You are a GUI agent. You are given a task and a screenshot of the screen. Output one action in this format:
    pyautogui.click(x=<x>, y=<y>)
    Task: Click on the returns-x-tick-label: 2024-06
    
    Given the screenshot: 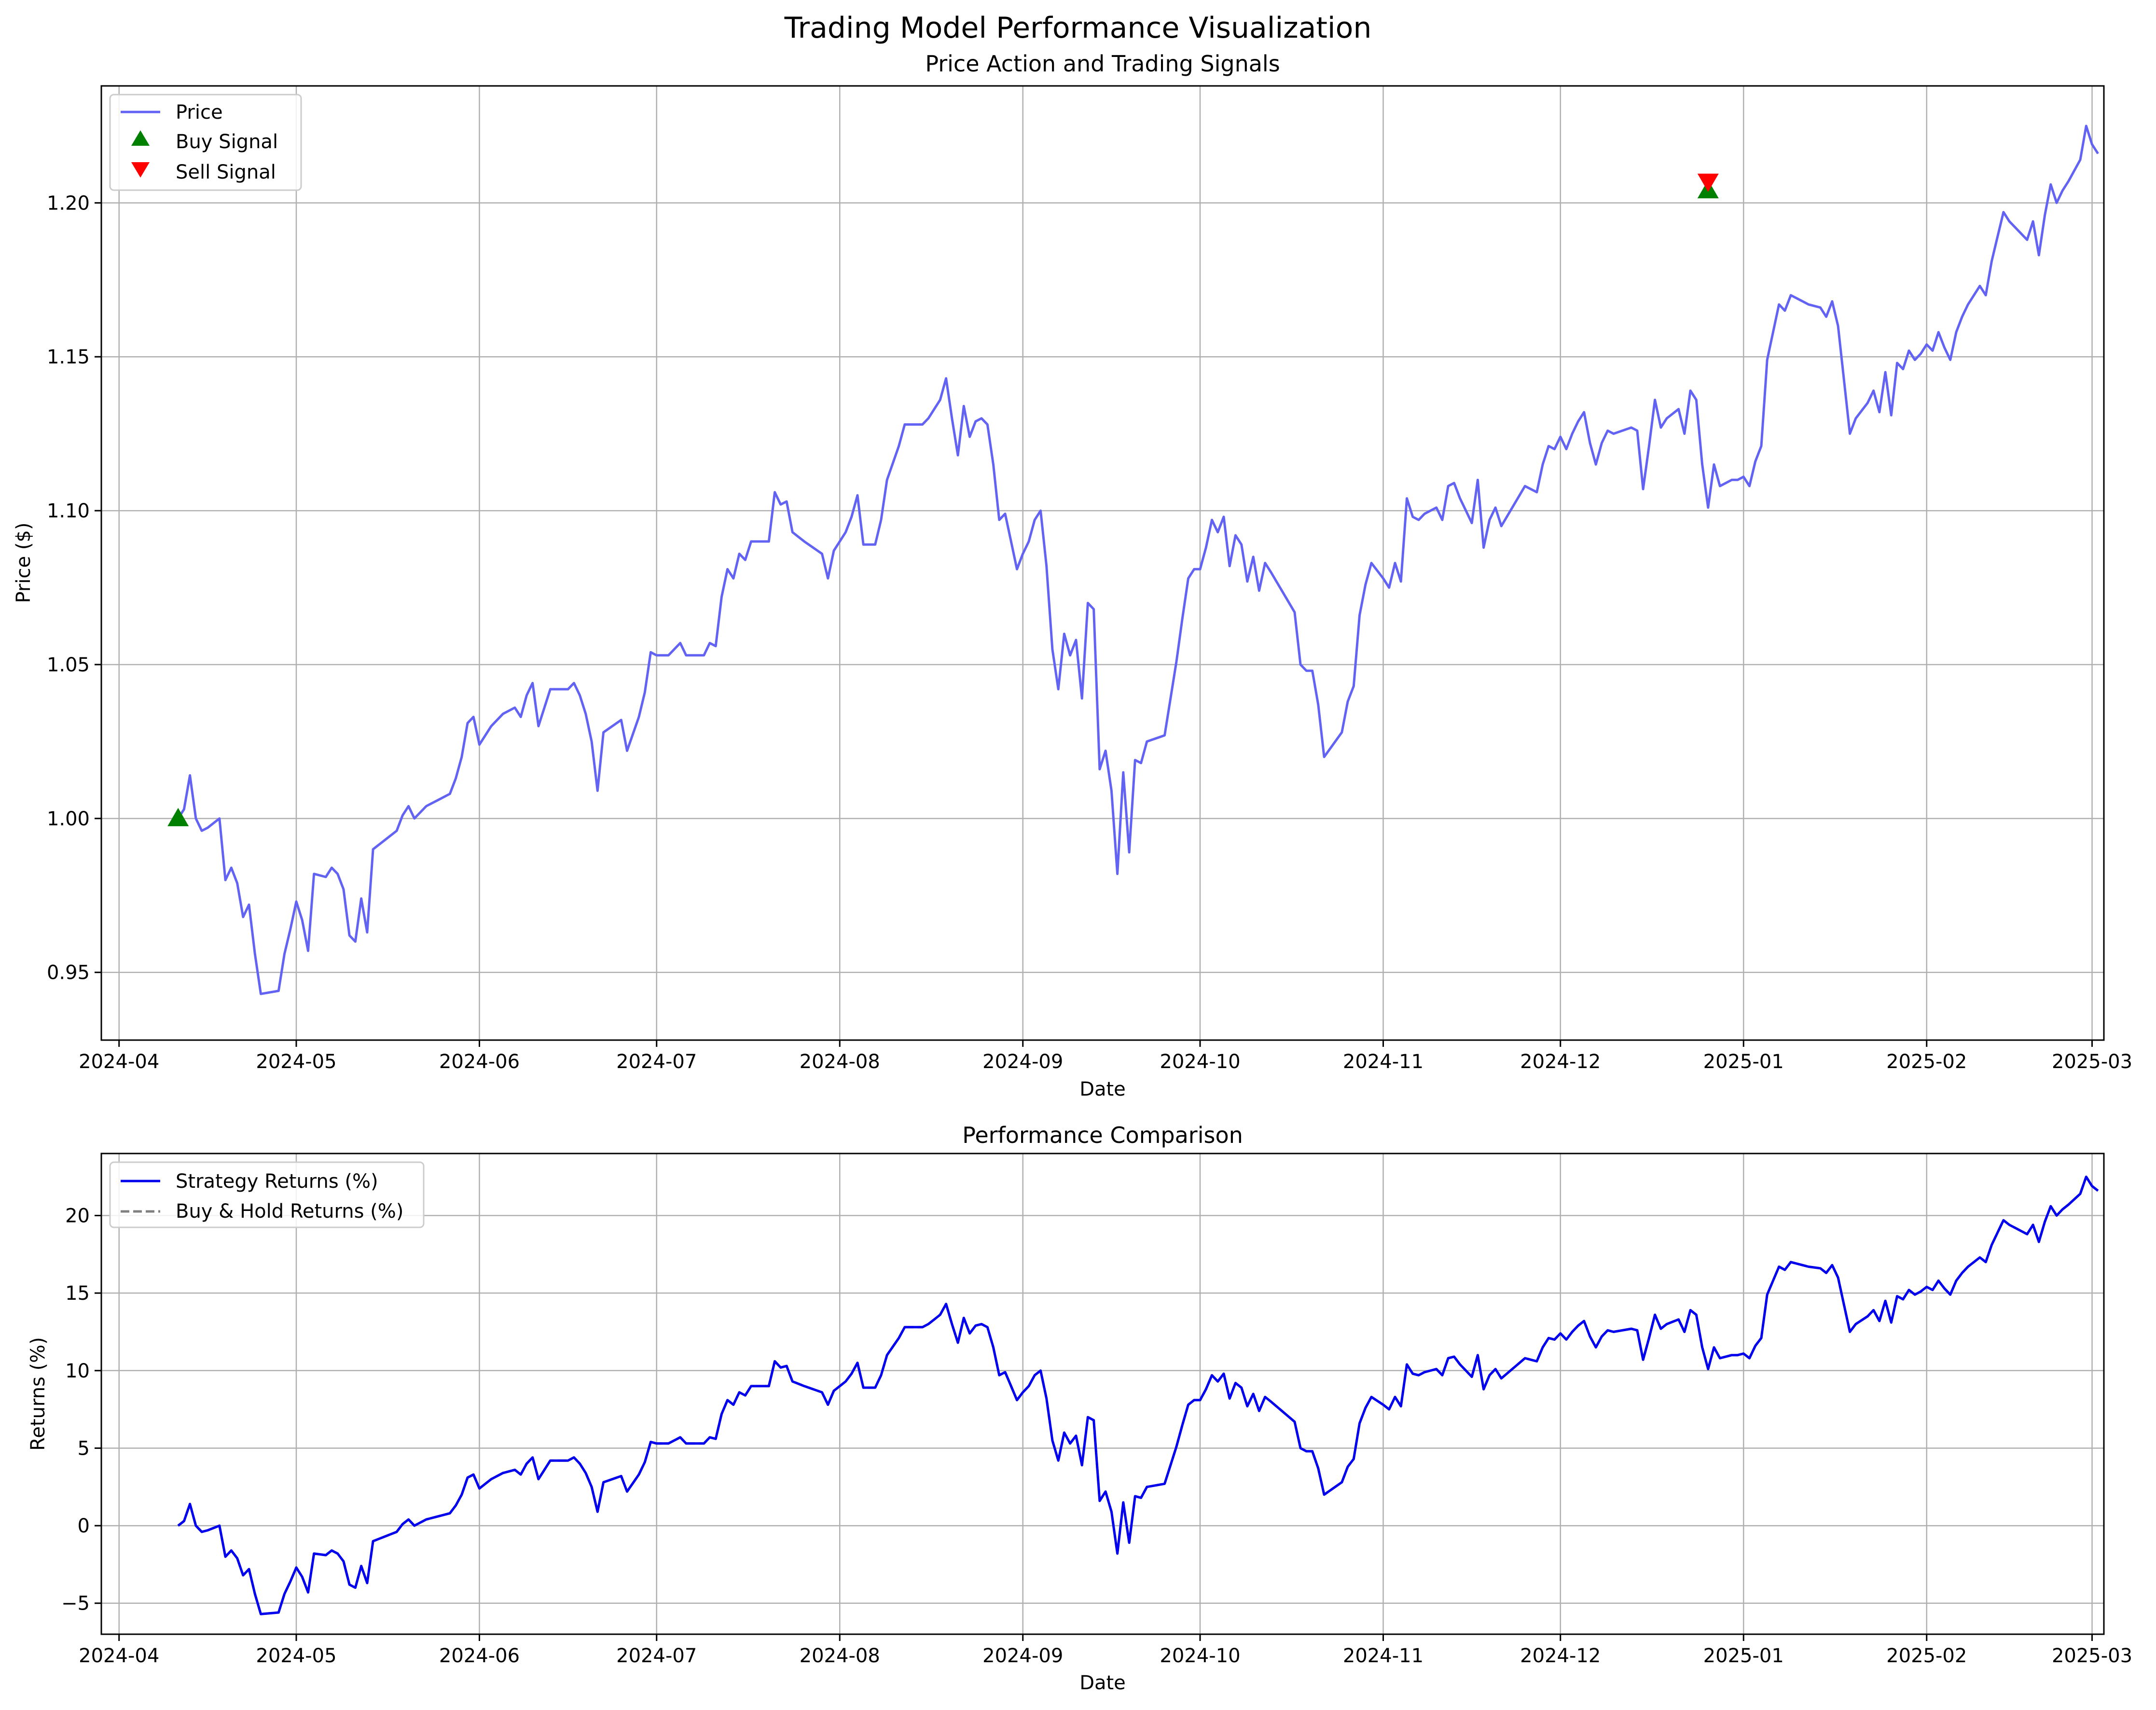 What is the action you would take?
    pyautogui.click(x=479, y=1656)
    